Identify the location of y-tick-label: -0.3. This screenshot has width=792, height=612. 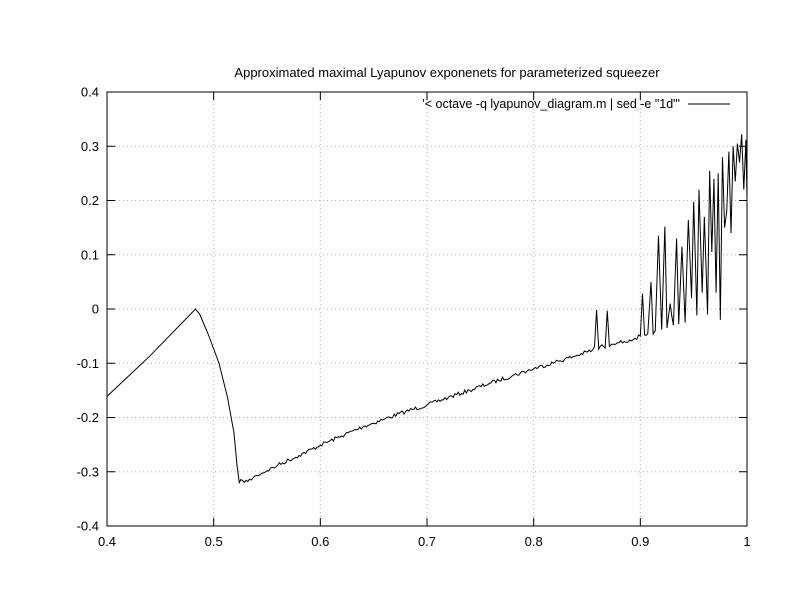
(88, 471).